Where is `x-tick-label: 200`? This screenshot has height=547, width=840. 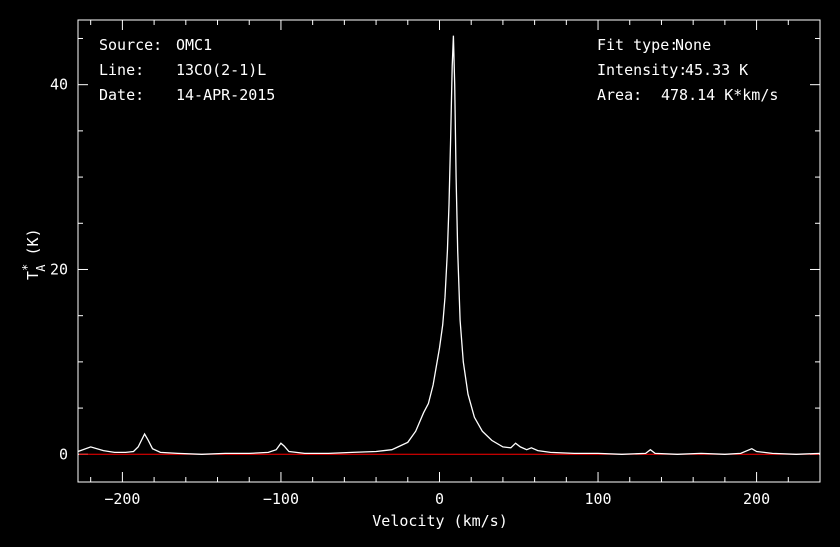 x-tick-label: 200 is located at coordinates (756, 499).